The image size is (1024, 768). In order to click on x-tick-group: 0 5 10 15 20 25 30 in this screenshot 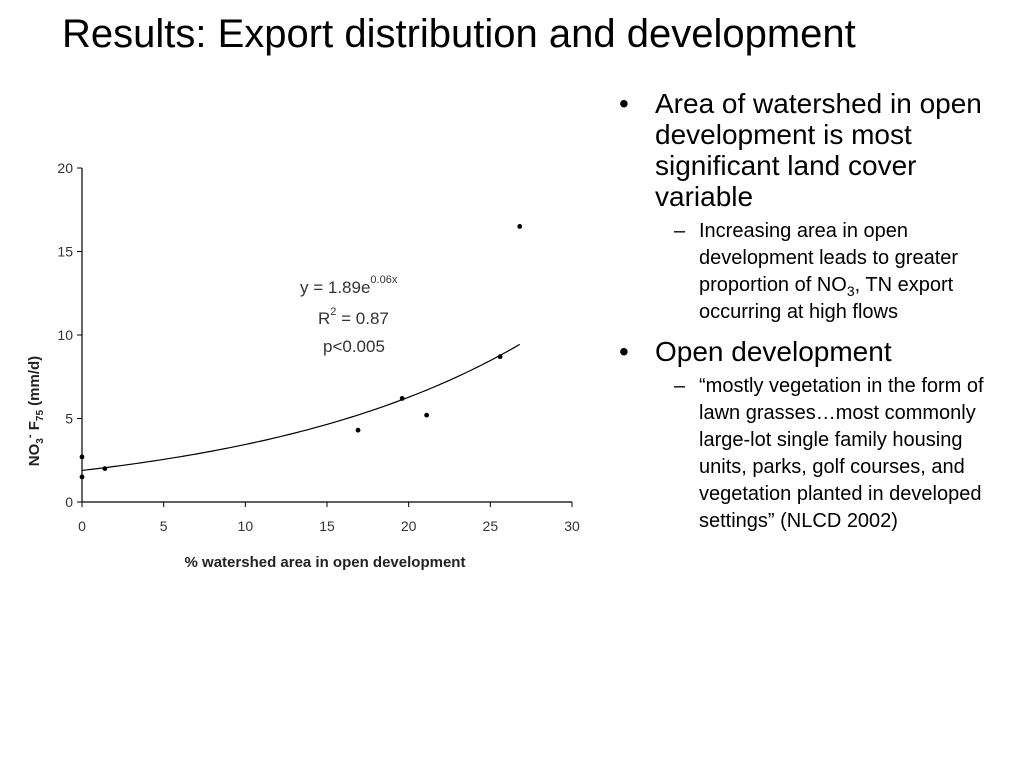, I will do `click(329, 518)`.